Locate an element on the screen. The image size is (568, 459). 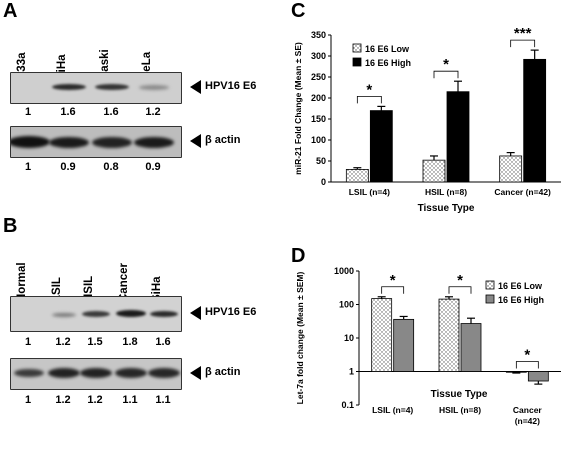
panel-d-letter: D is located at coordinates (298, 256).